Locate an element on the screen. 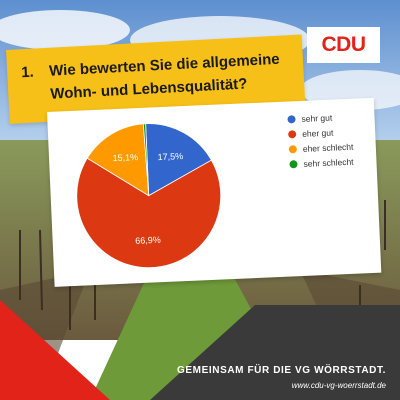  data-label-sehr-gut: 17,5% is located at coordinates (170, 156).